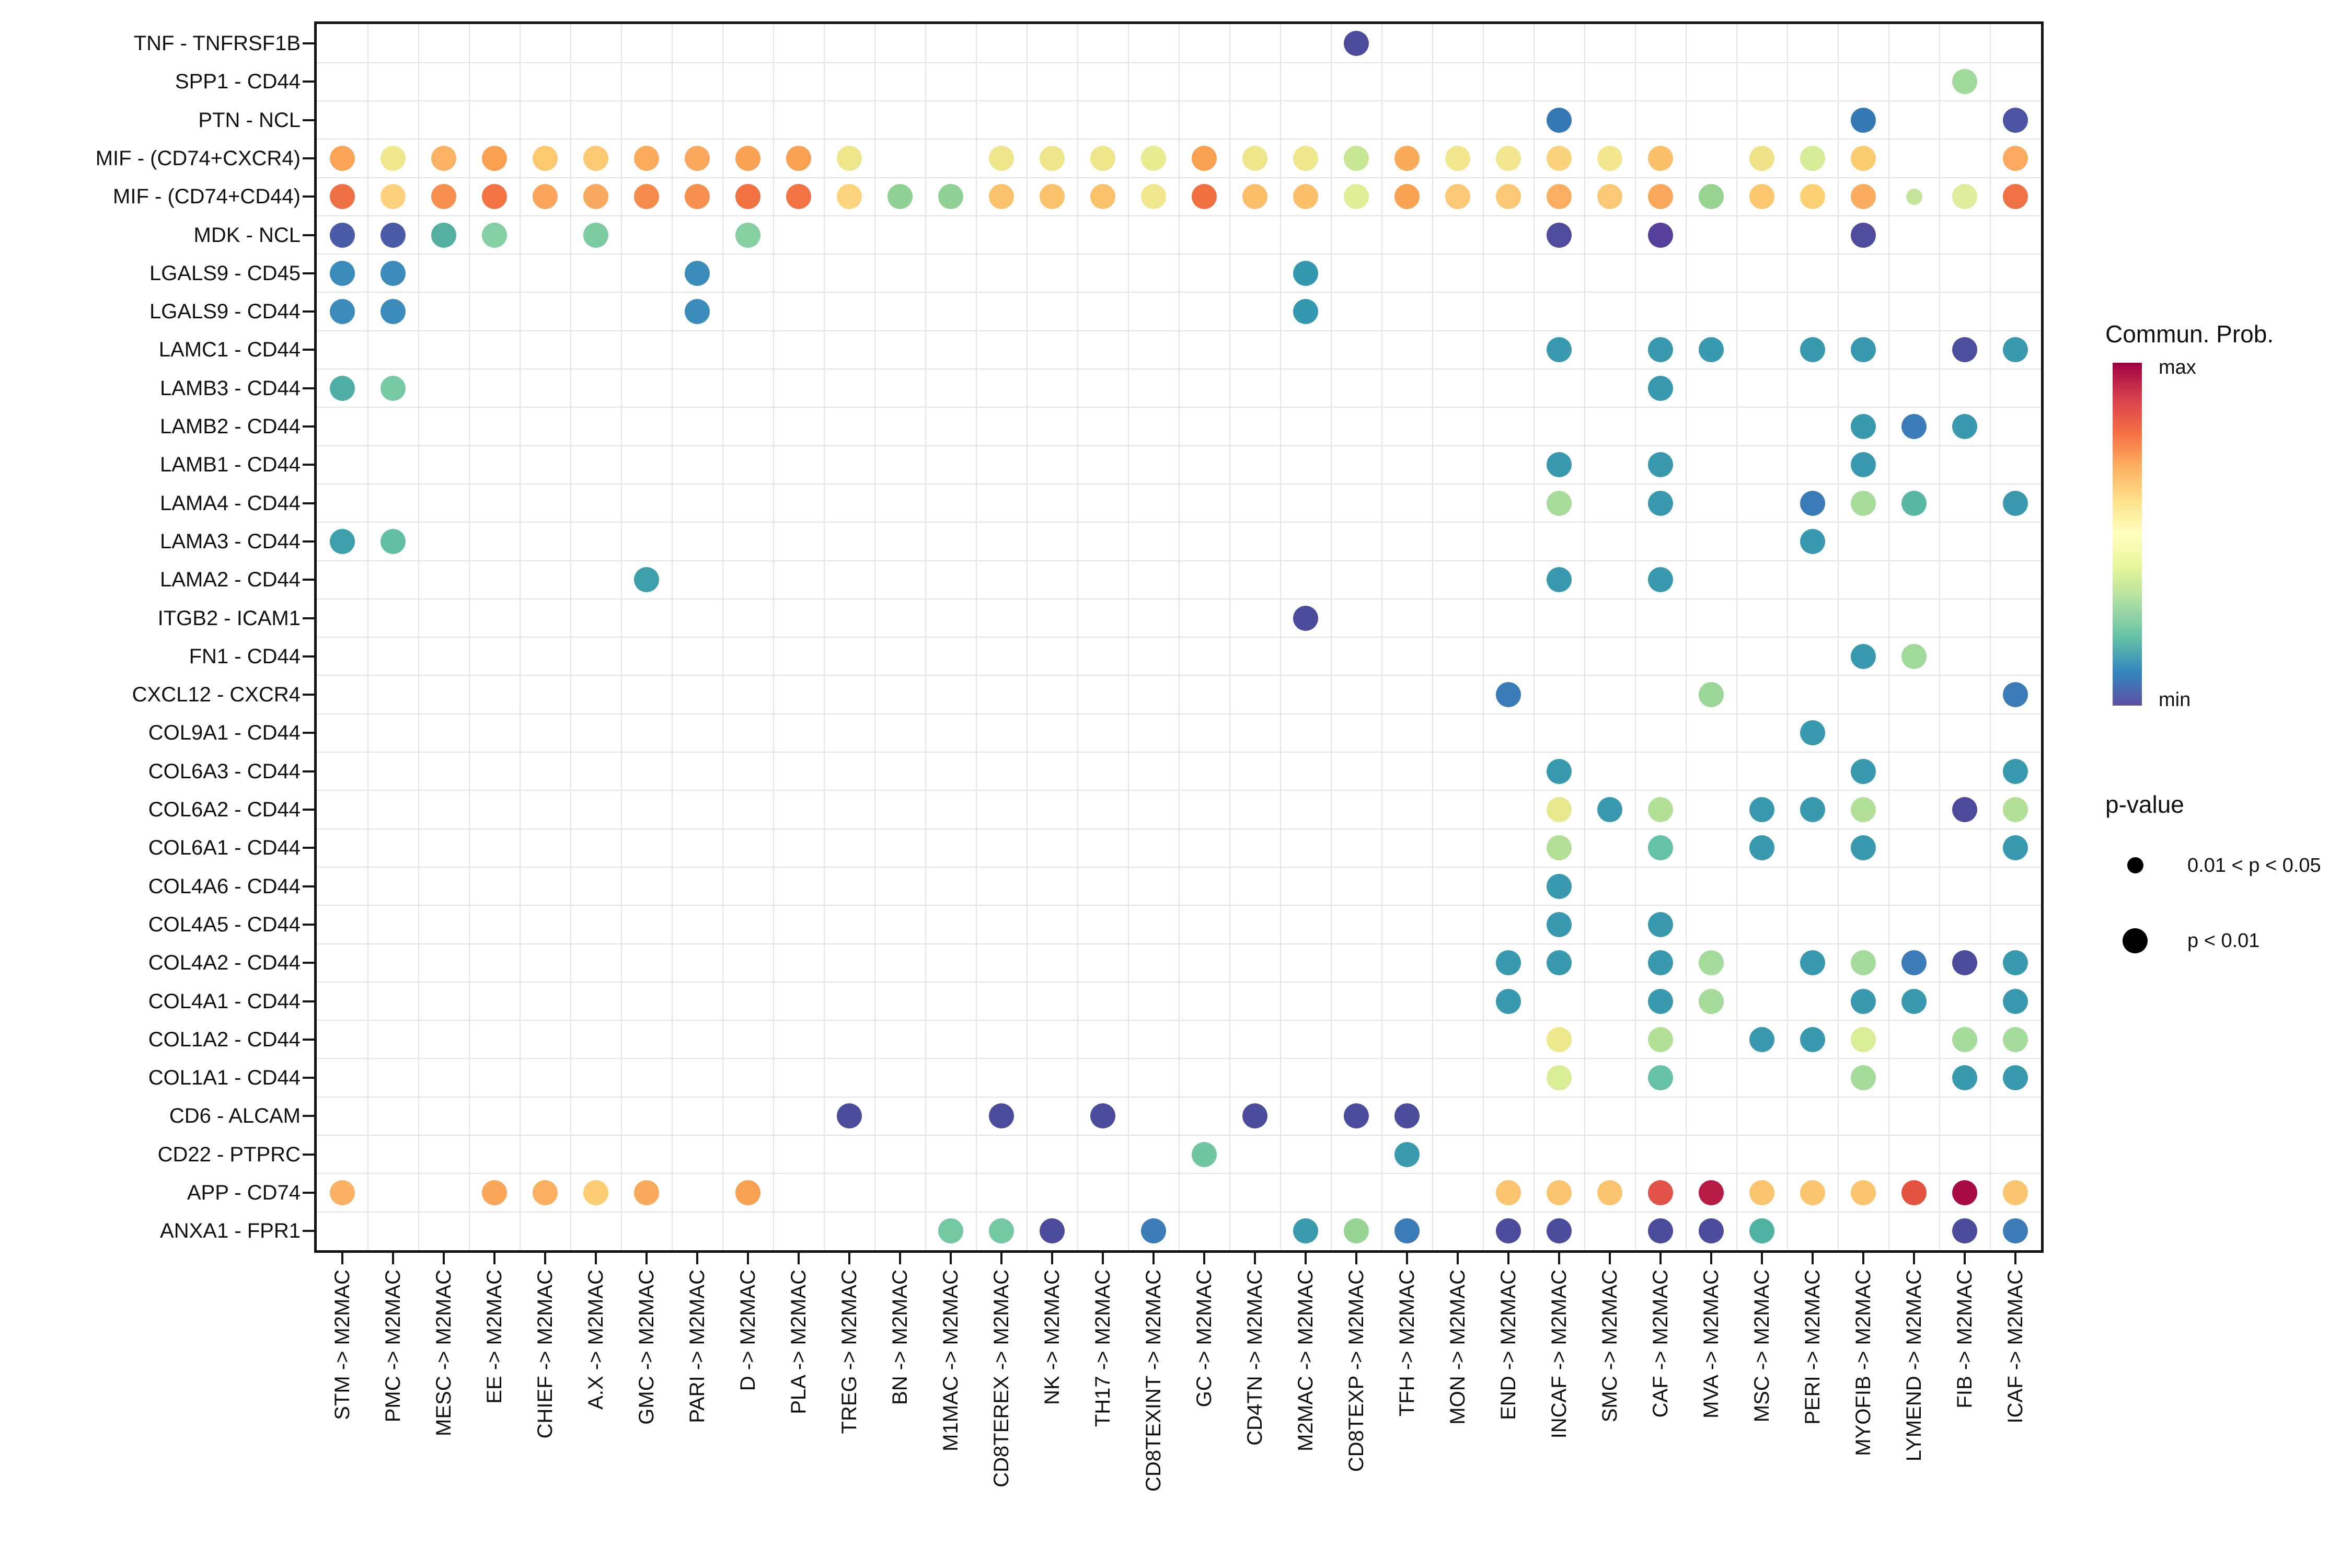  Describe the element at coordinates (2127, 534) in the screenshot. I see `colorbar-gradient` at that location.